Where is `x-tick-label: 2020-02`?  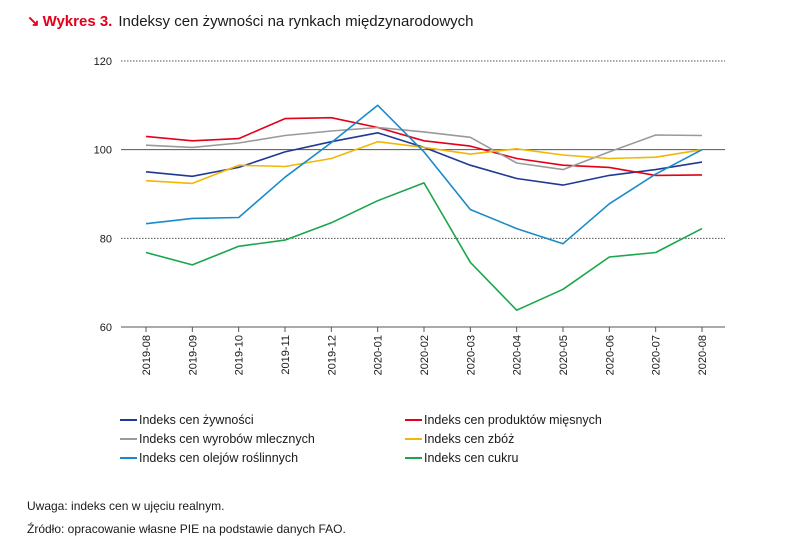 x-tick-label: 2020-02 is located at coordinates (425, 355).